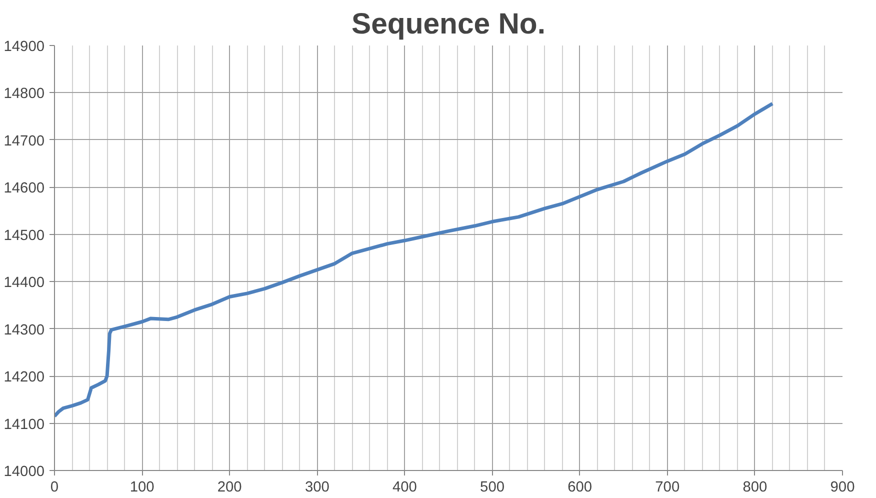  What do you see at coordinates (24, 141) in the screenshot?
I see `y-tick-label: 14700` at bounding box center [24, 141].